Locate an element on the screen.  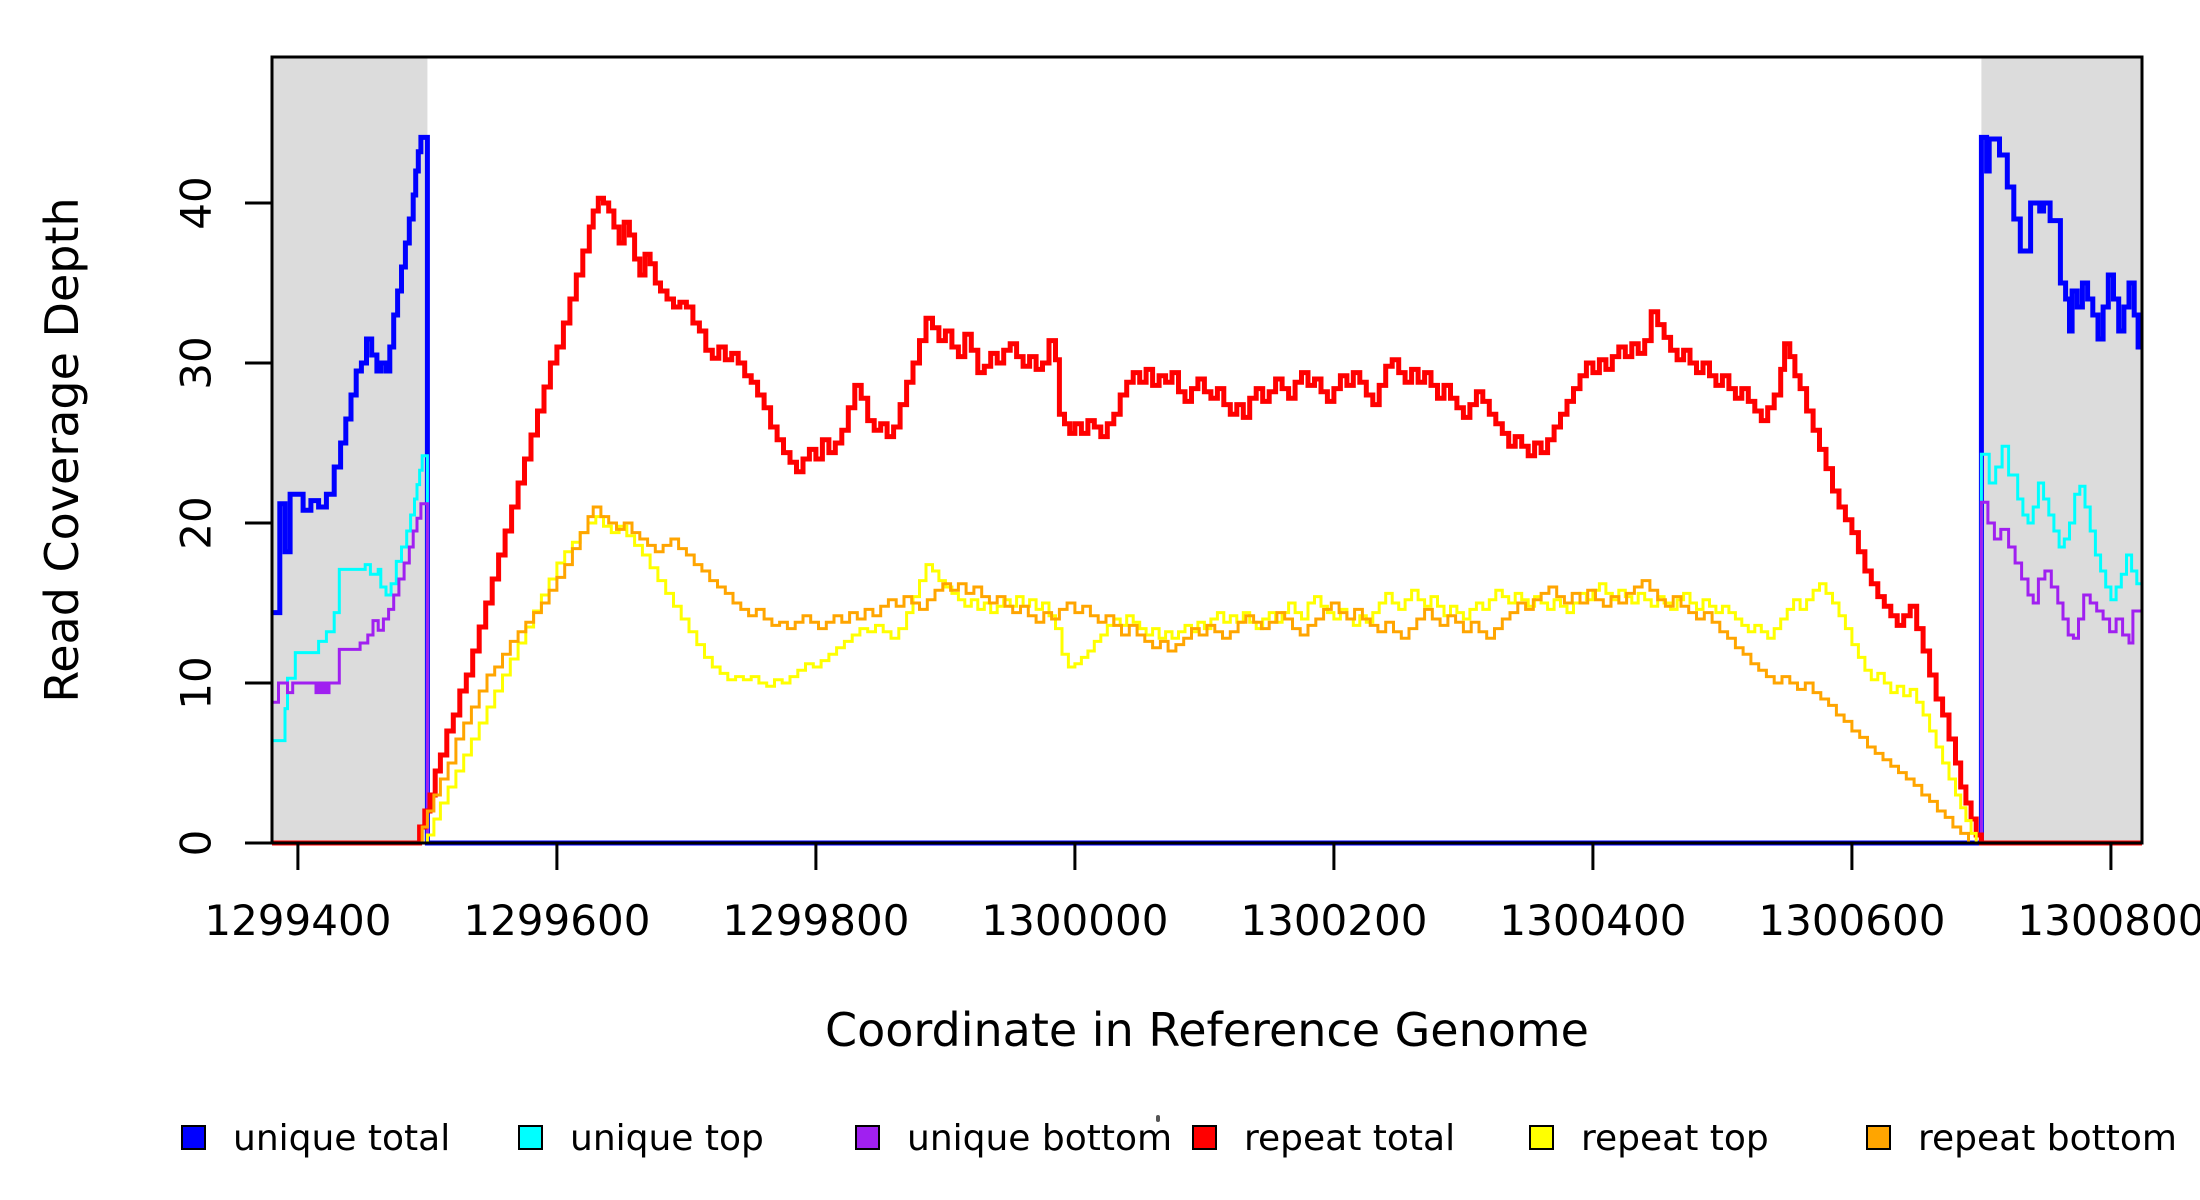
x-tick-label: 1299800 is located at coordinates (815, 920).